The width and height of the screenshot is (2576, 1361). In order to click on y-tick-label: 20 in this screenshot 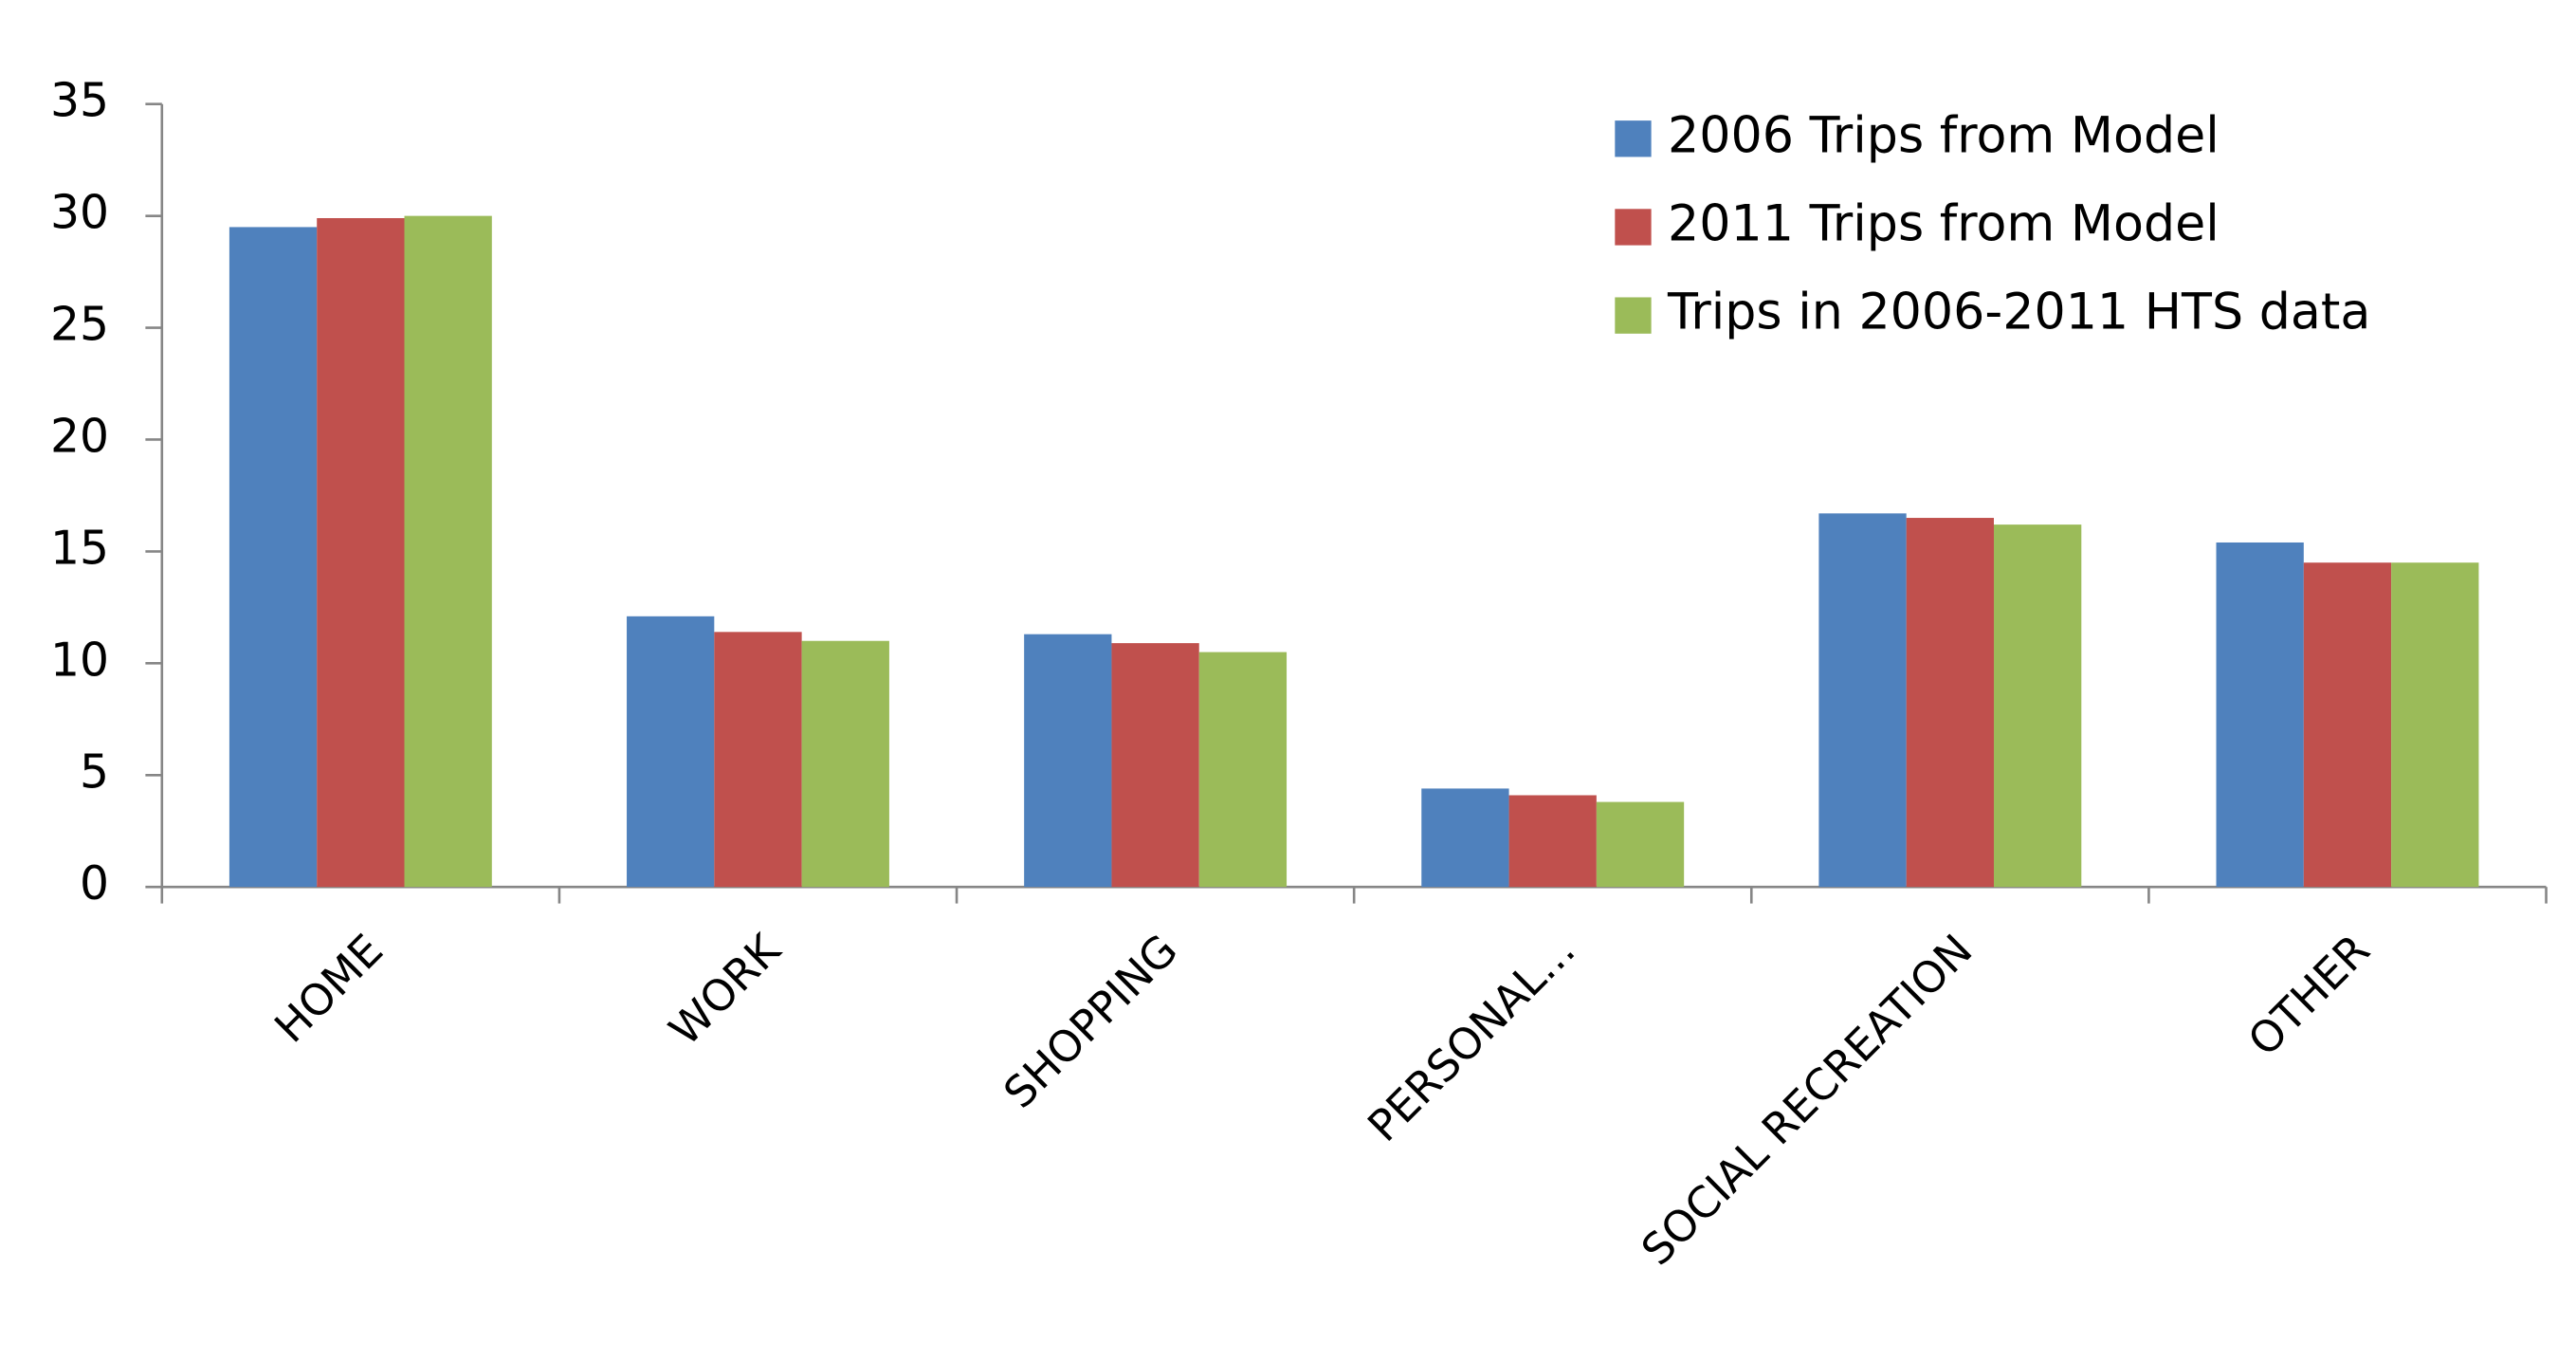, I will do `click(79, 436)`.